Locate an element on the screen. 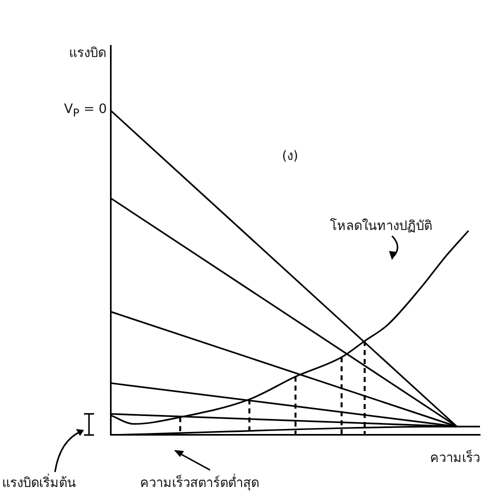 The width and height of the screenshot is (492, 499). annotation: โหลดในทางปฏิบัติ is located at coordinates (381, 226).